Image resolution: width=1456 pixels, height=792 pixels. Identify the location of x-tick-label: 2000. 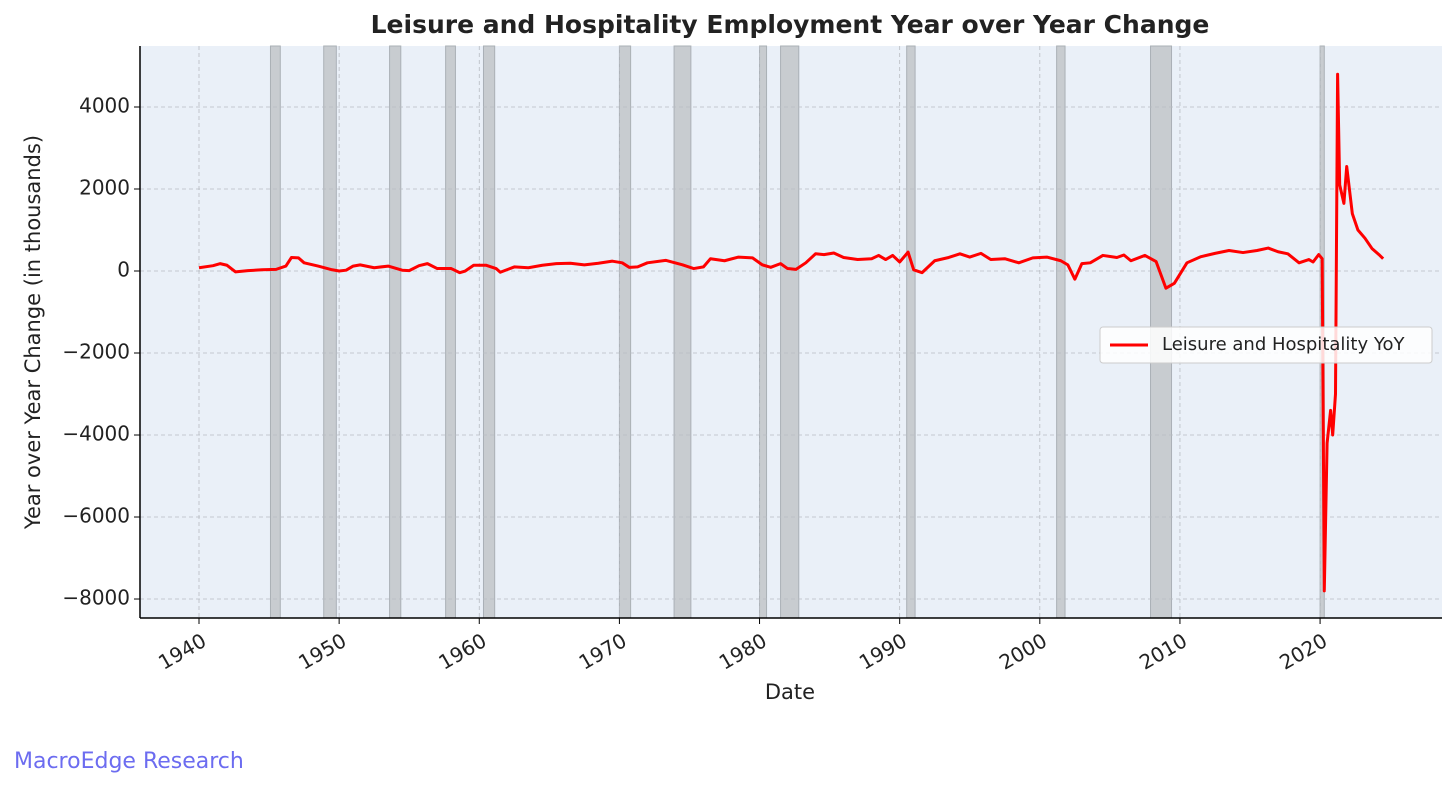
(1023, 651).